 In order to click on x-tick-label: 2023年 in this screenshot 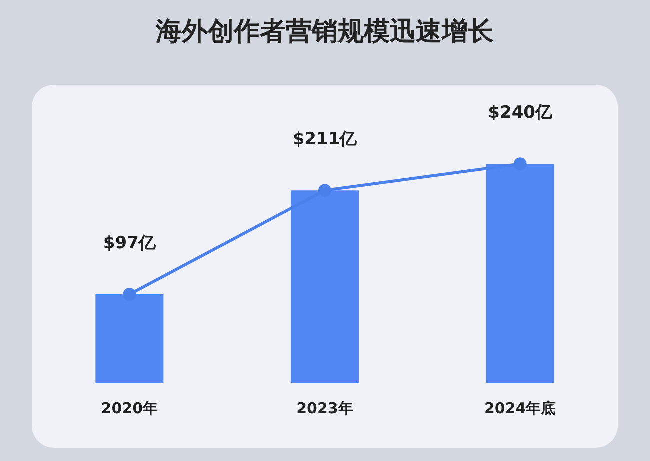, I will do `click(325, 409)`.